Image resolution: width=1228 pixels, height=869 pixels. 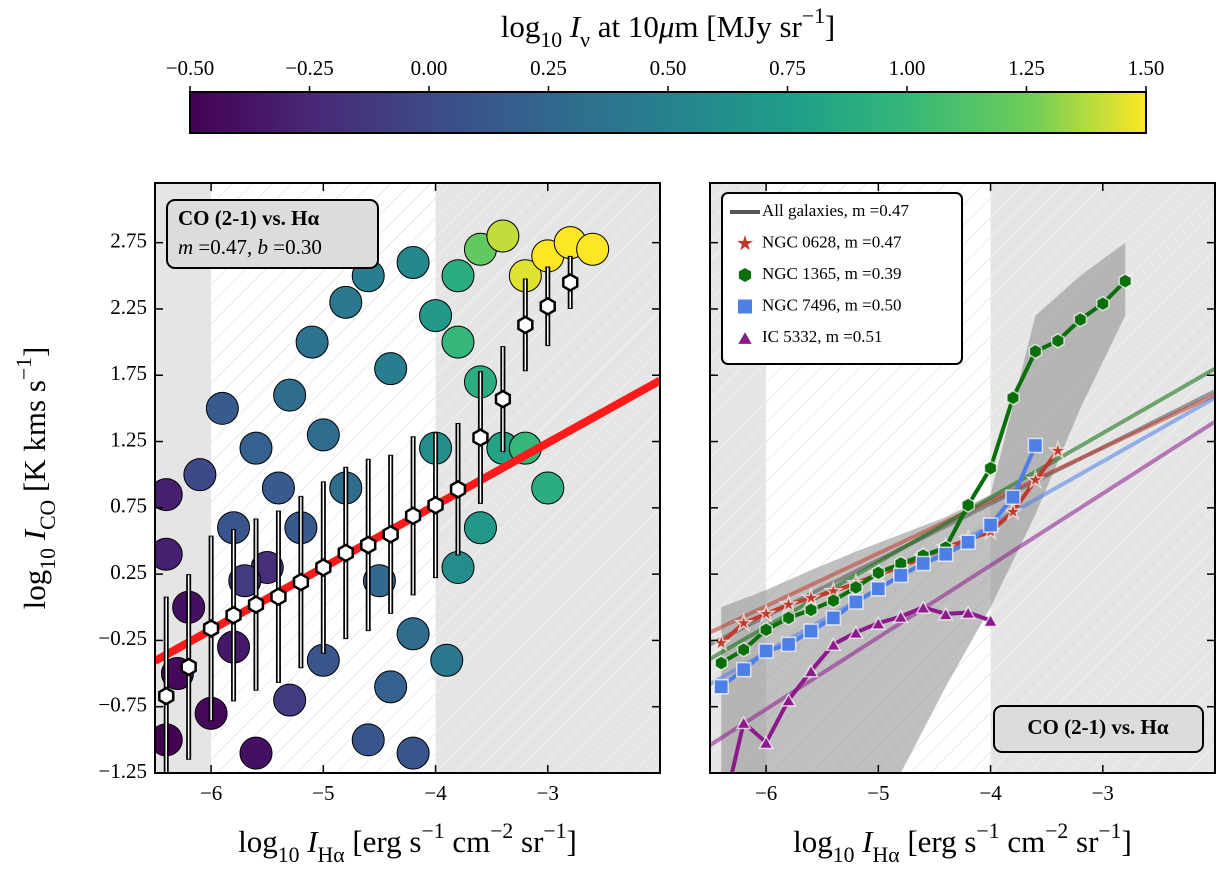 What do you see at coordinates (128, 572) in the screenshot?
I see `y-tick-label: 0.25` at bounding box center [128, 572].